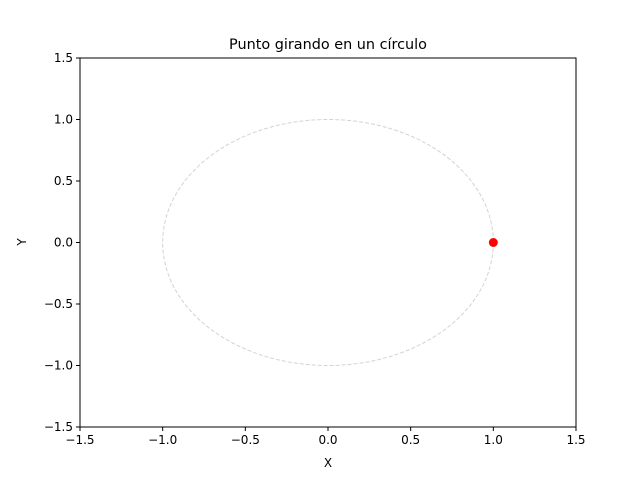  Describe the element at coordinates (327, 440) in the screenshot. I see `x-tick-label: 0.0` at that location.